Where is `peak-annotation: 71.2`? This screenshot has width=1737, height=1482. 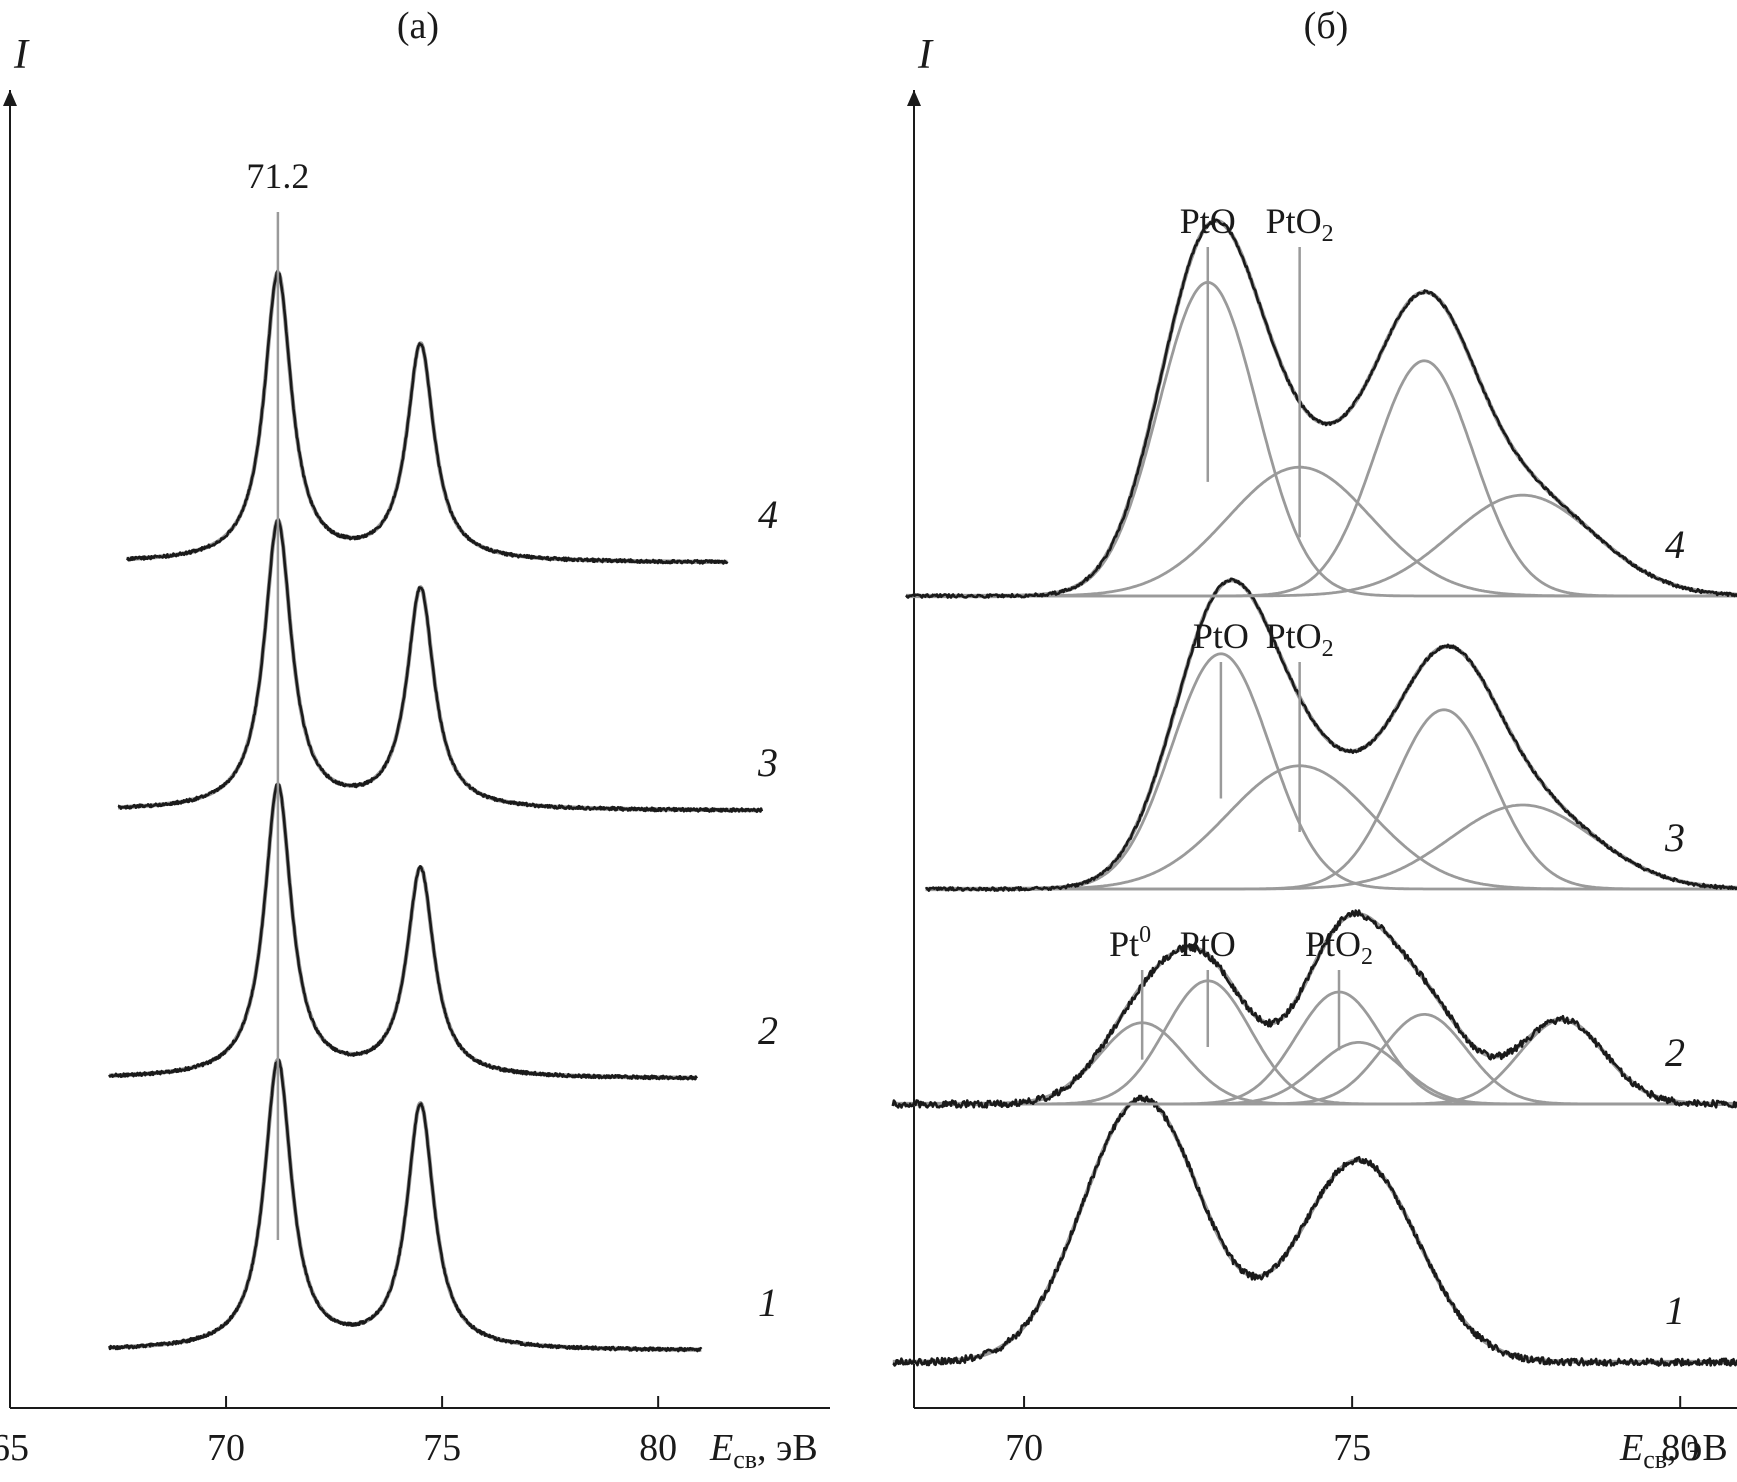 peak-annotation: 71.2 is located at coordinates (277, 176).